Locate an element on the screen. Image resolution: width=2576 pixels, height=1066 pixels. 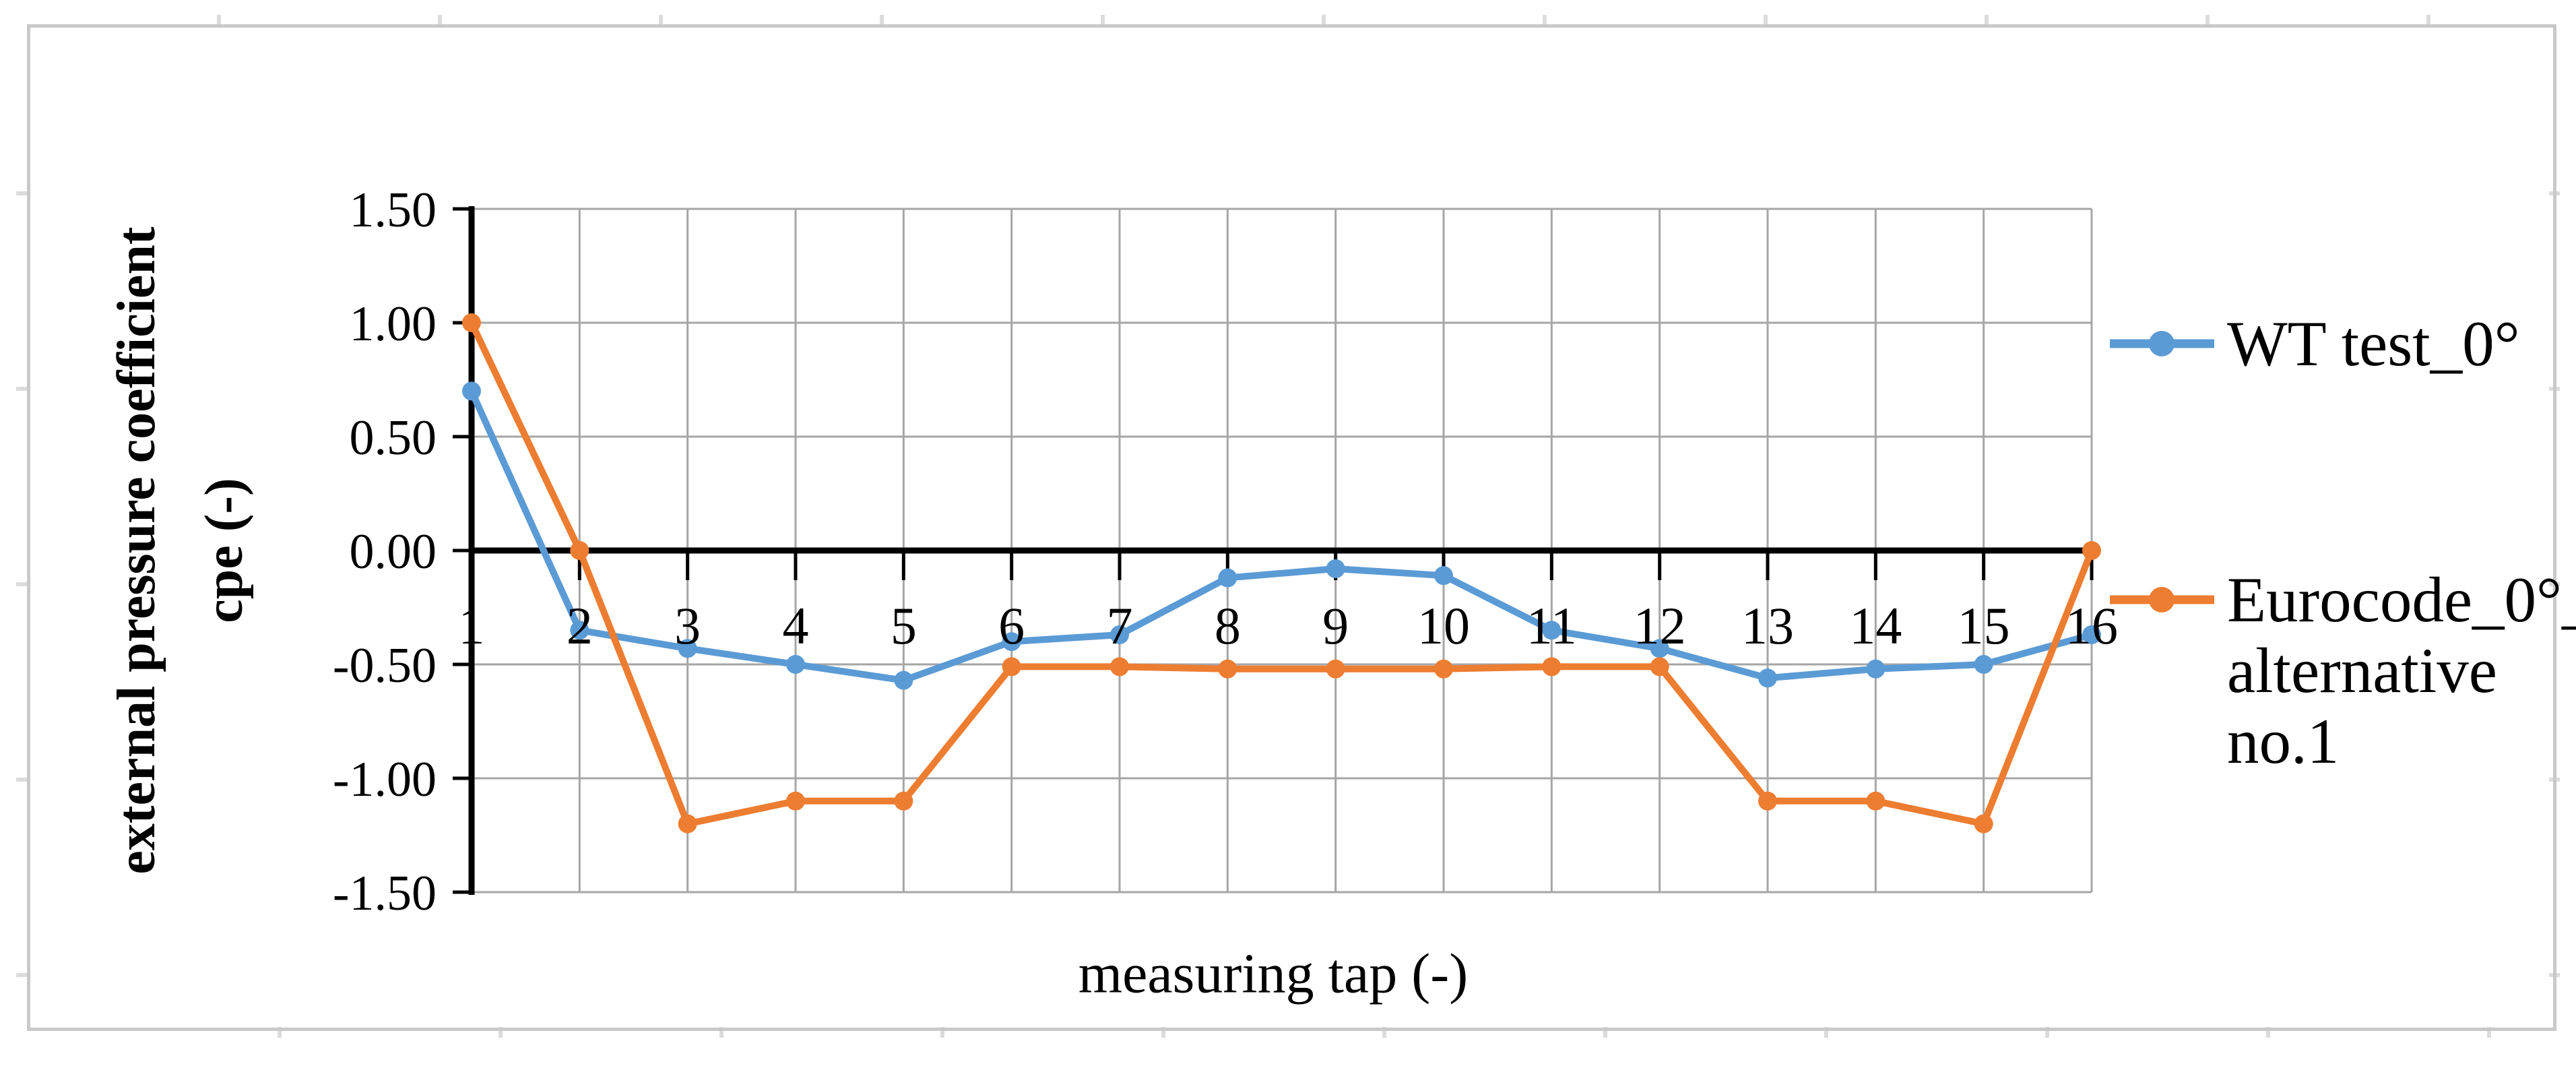
legend-label-wt-test: WT test_0° is located at coordinates (2373, 343).